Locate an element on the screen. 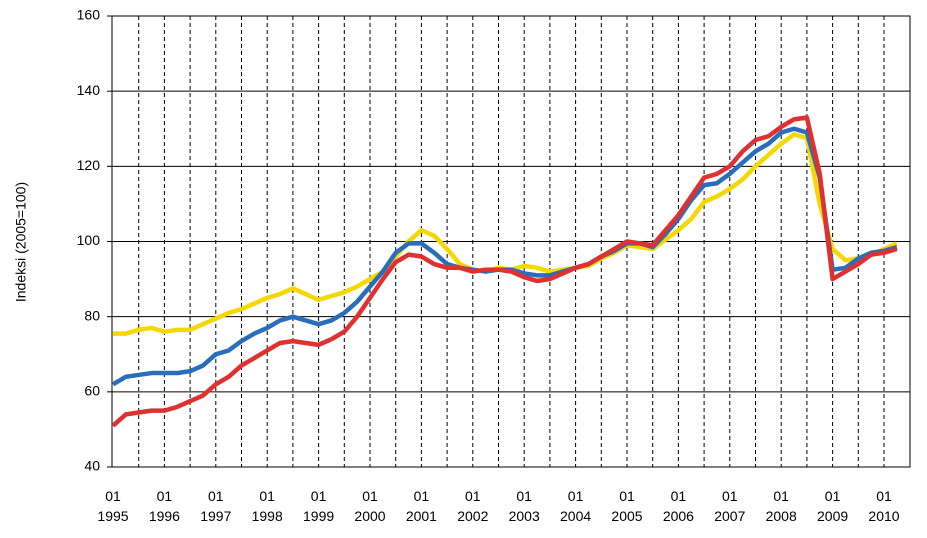  y-tick-label: 80 is located at coordinates (92, 315).